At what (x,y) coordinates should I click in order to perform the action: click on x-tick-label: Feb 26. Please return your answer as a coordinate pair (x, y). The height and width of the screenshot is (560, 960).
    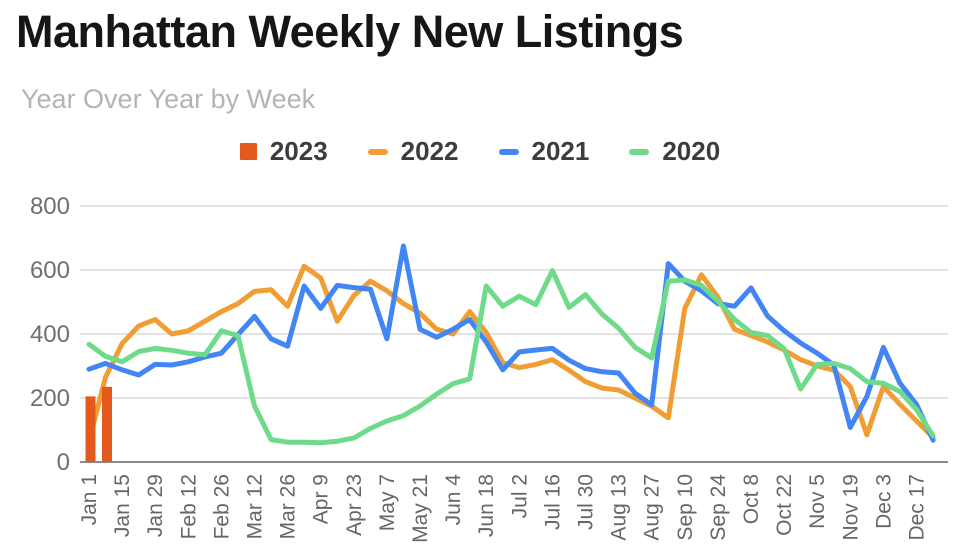
    Looking at the image, I should click on (221, 506).